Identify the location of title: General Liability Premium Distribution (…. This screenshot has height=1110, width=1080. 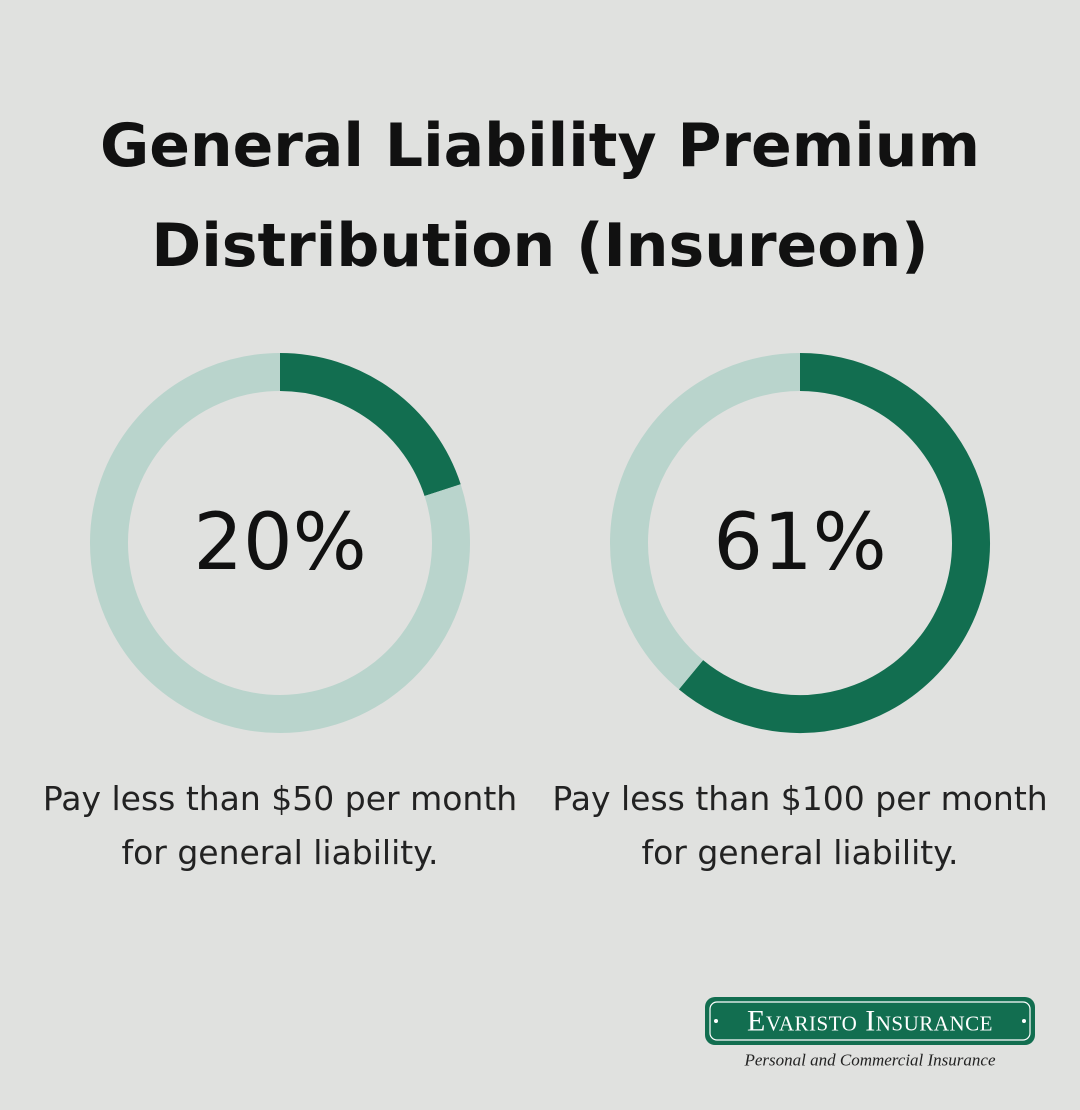
(540, 196).